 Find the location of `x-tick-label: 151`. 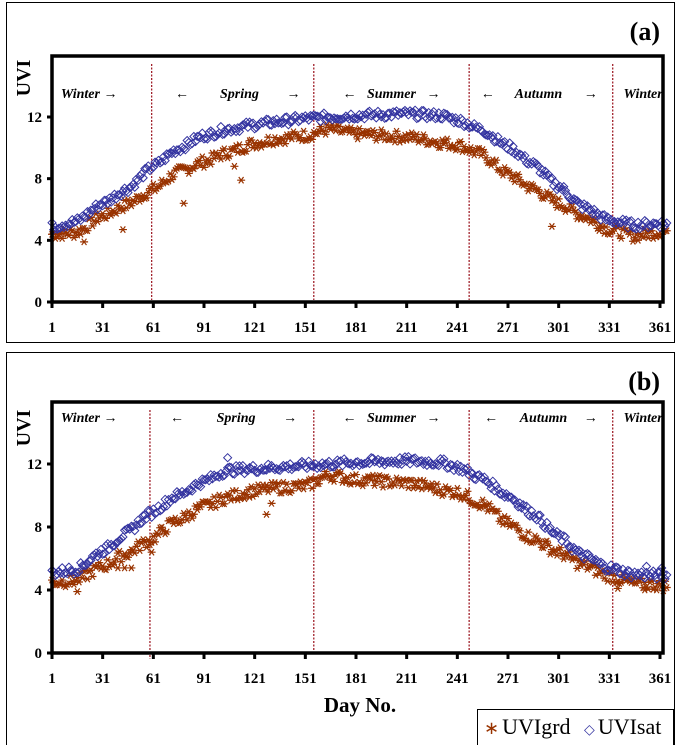

x-tick-label: 151 is located at coordinates (305, 328).